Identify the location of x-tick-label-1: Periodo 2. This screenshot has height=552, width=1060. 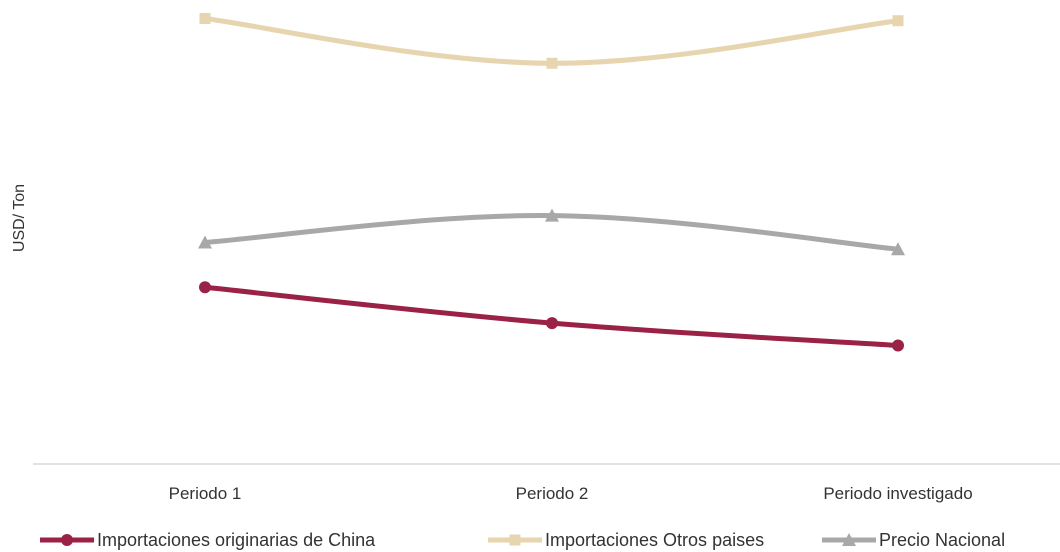
(552, 493).